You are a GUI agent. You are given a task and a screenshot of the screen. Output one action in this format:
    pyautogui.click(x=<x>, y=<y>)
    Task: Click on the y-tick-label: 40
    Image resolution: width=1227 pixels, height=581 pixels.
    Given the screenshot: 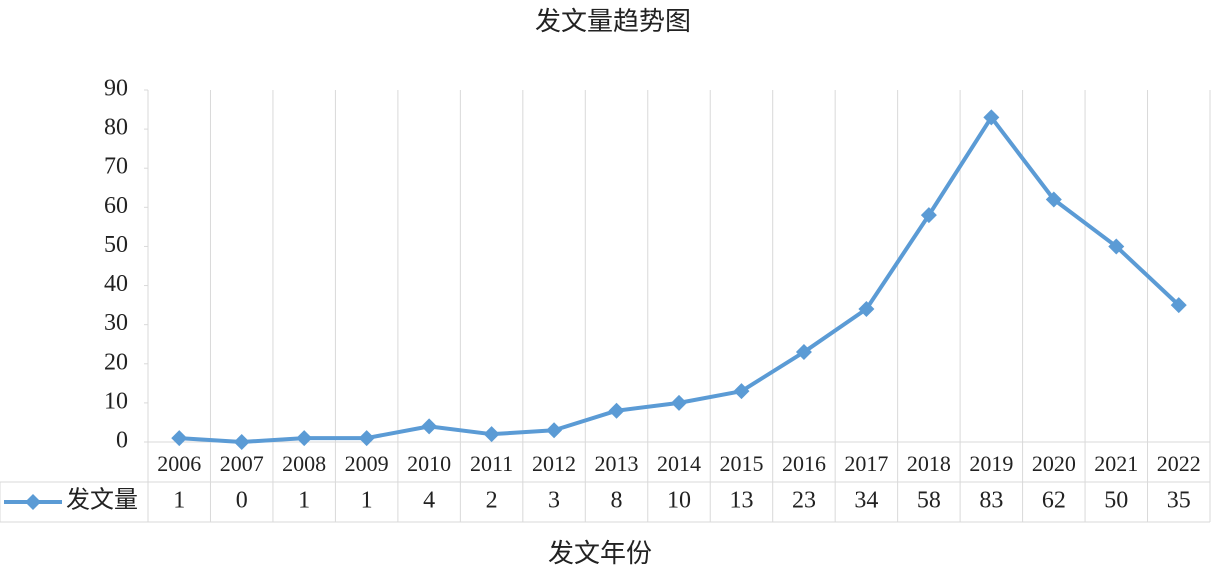 What is the action you would take?
    pyautogui.click(x=116, y=284)
    